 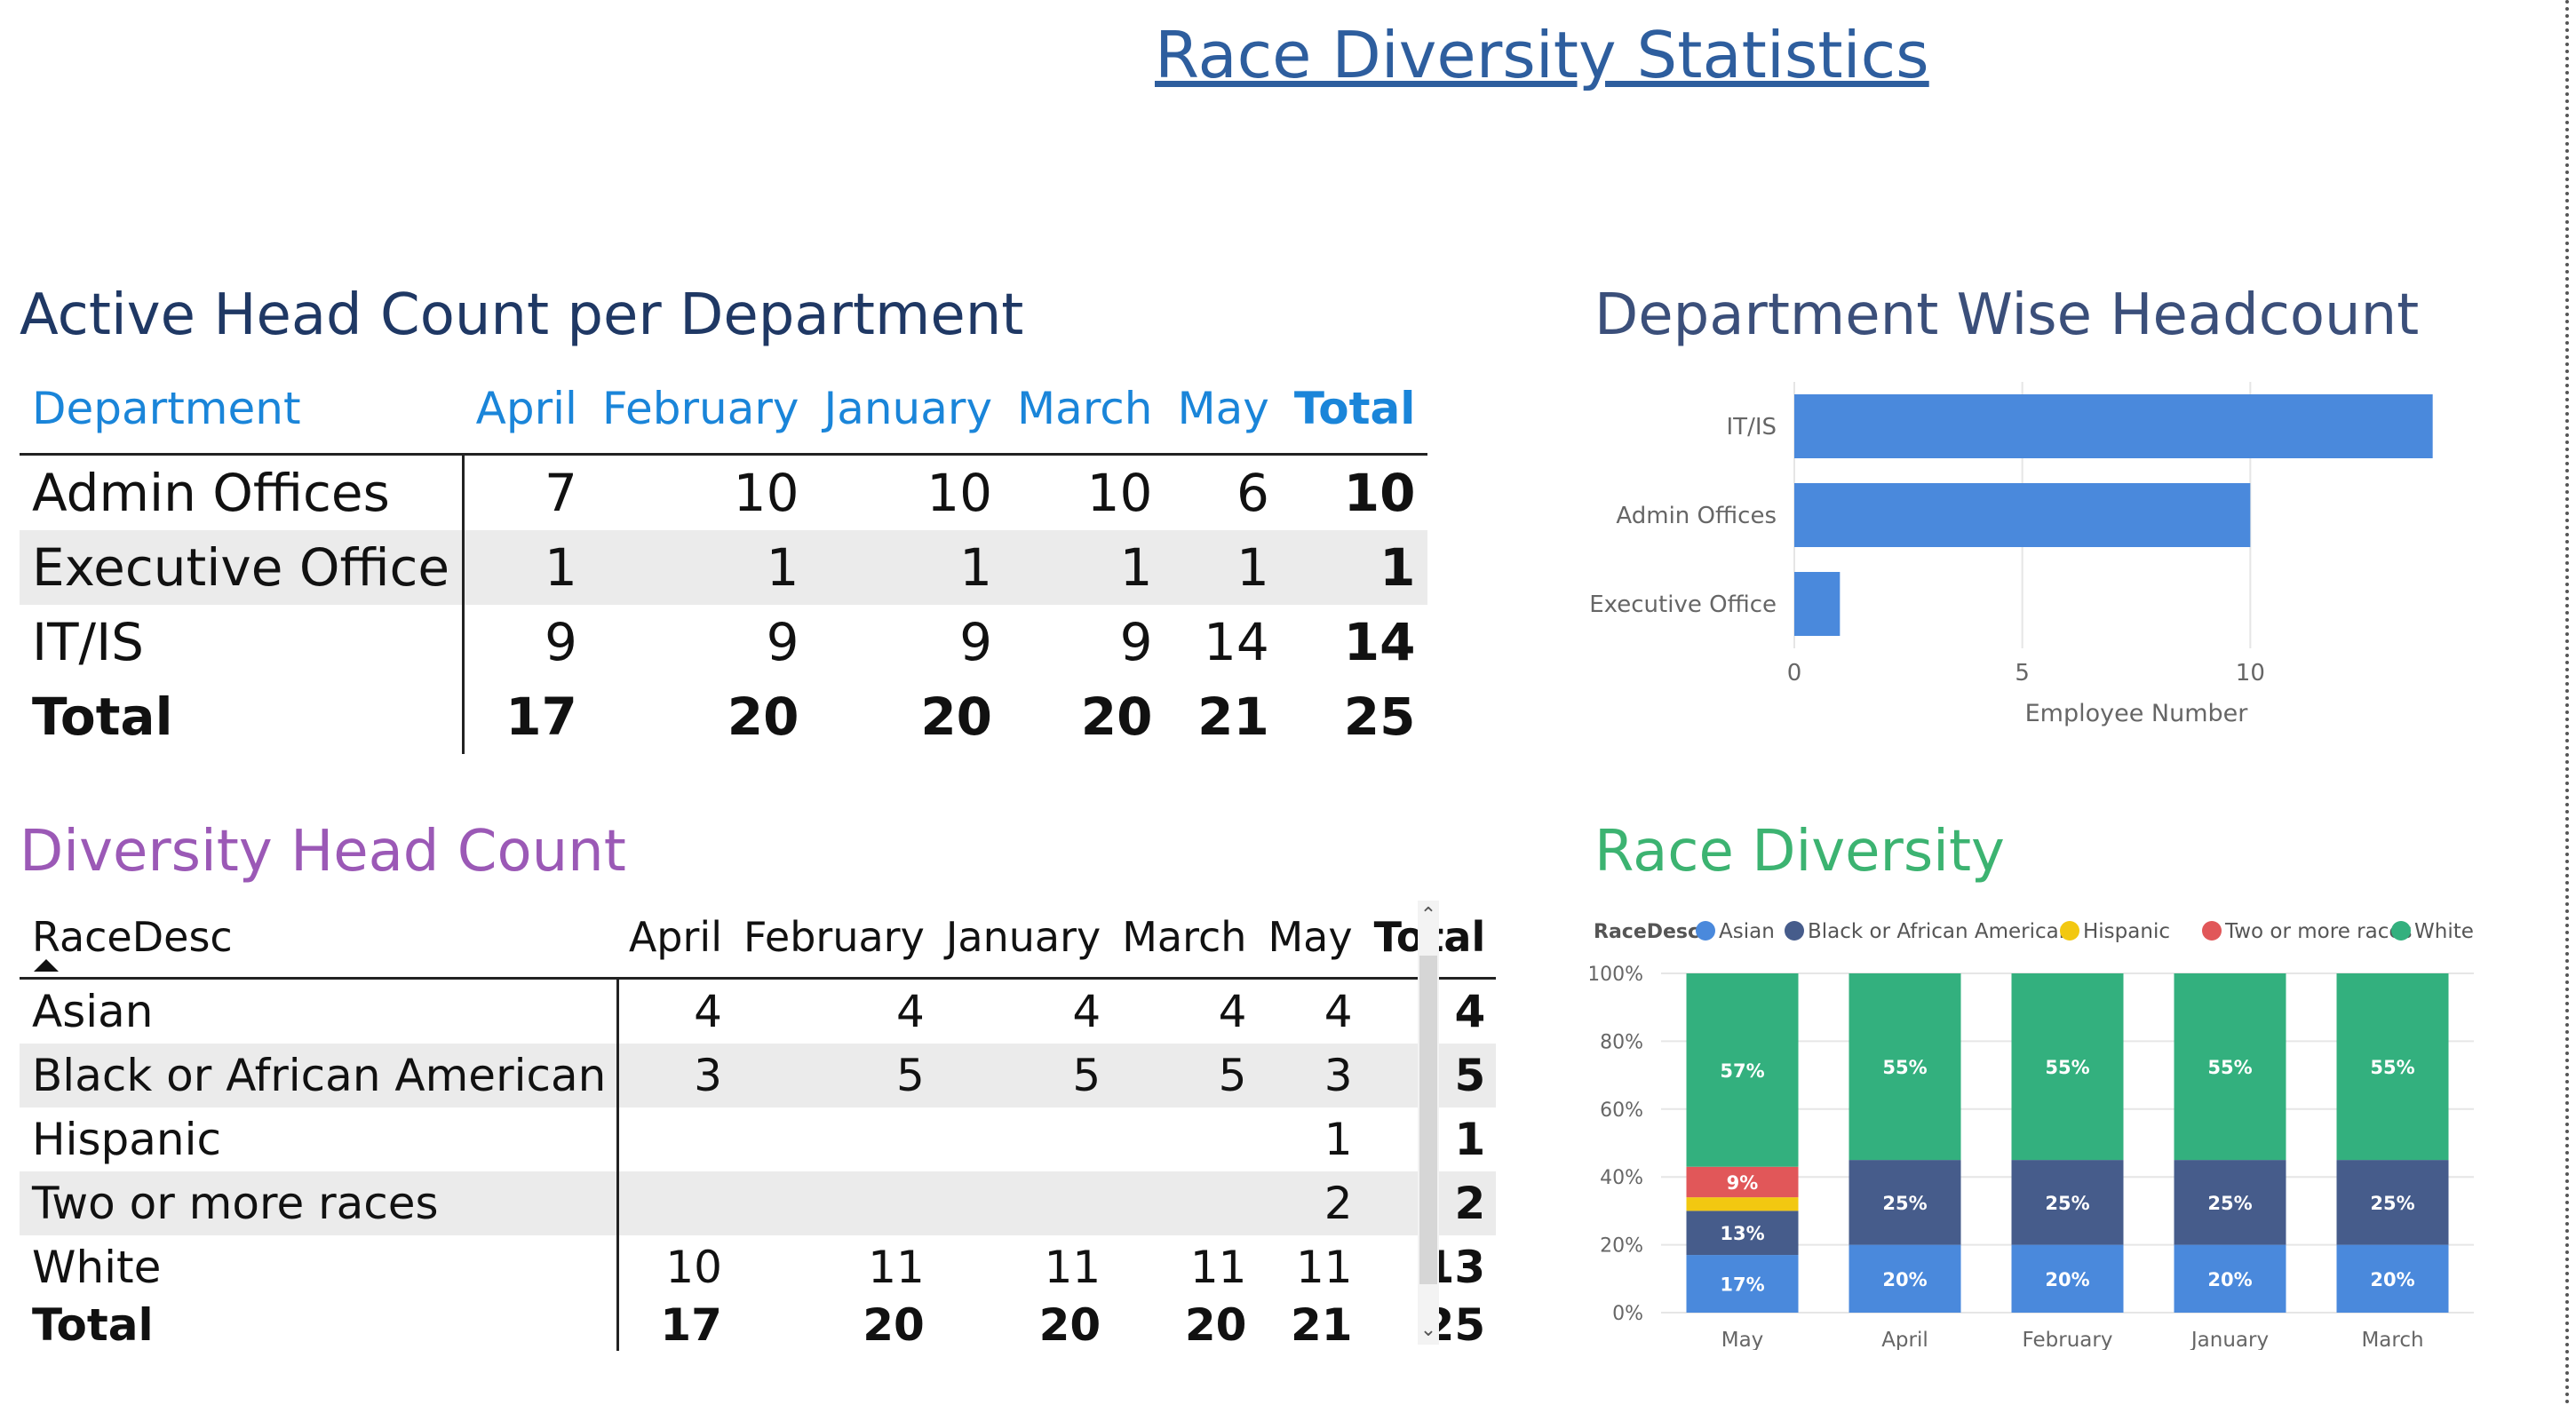 What do you see at coordinates (1470, 1012) in the screenshot?
I see `total-cell: 4` at bounding box center [1470, 1012].